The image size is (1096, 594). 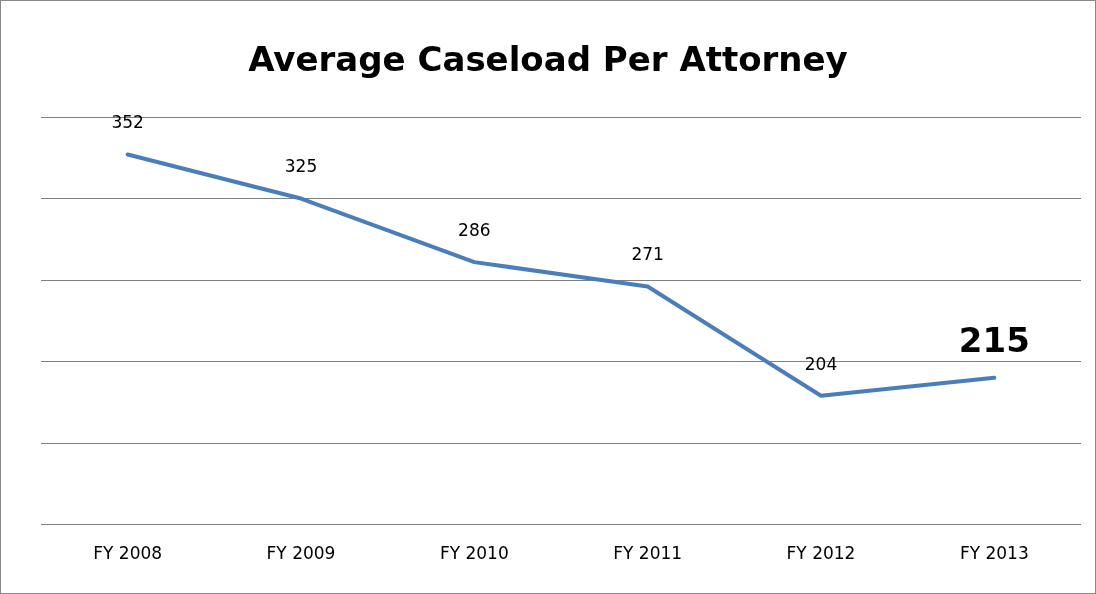 What do you see at coordinates (994, 553) in the screenshot?
I see `x-tick-label: FY 2013` at bounding box center [994, 553].